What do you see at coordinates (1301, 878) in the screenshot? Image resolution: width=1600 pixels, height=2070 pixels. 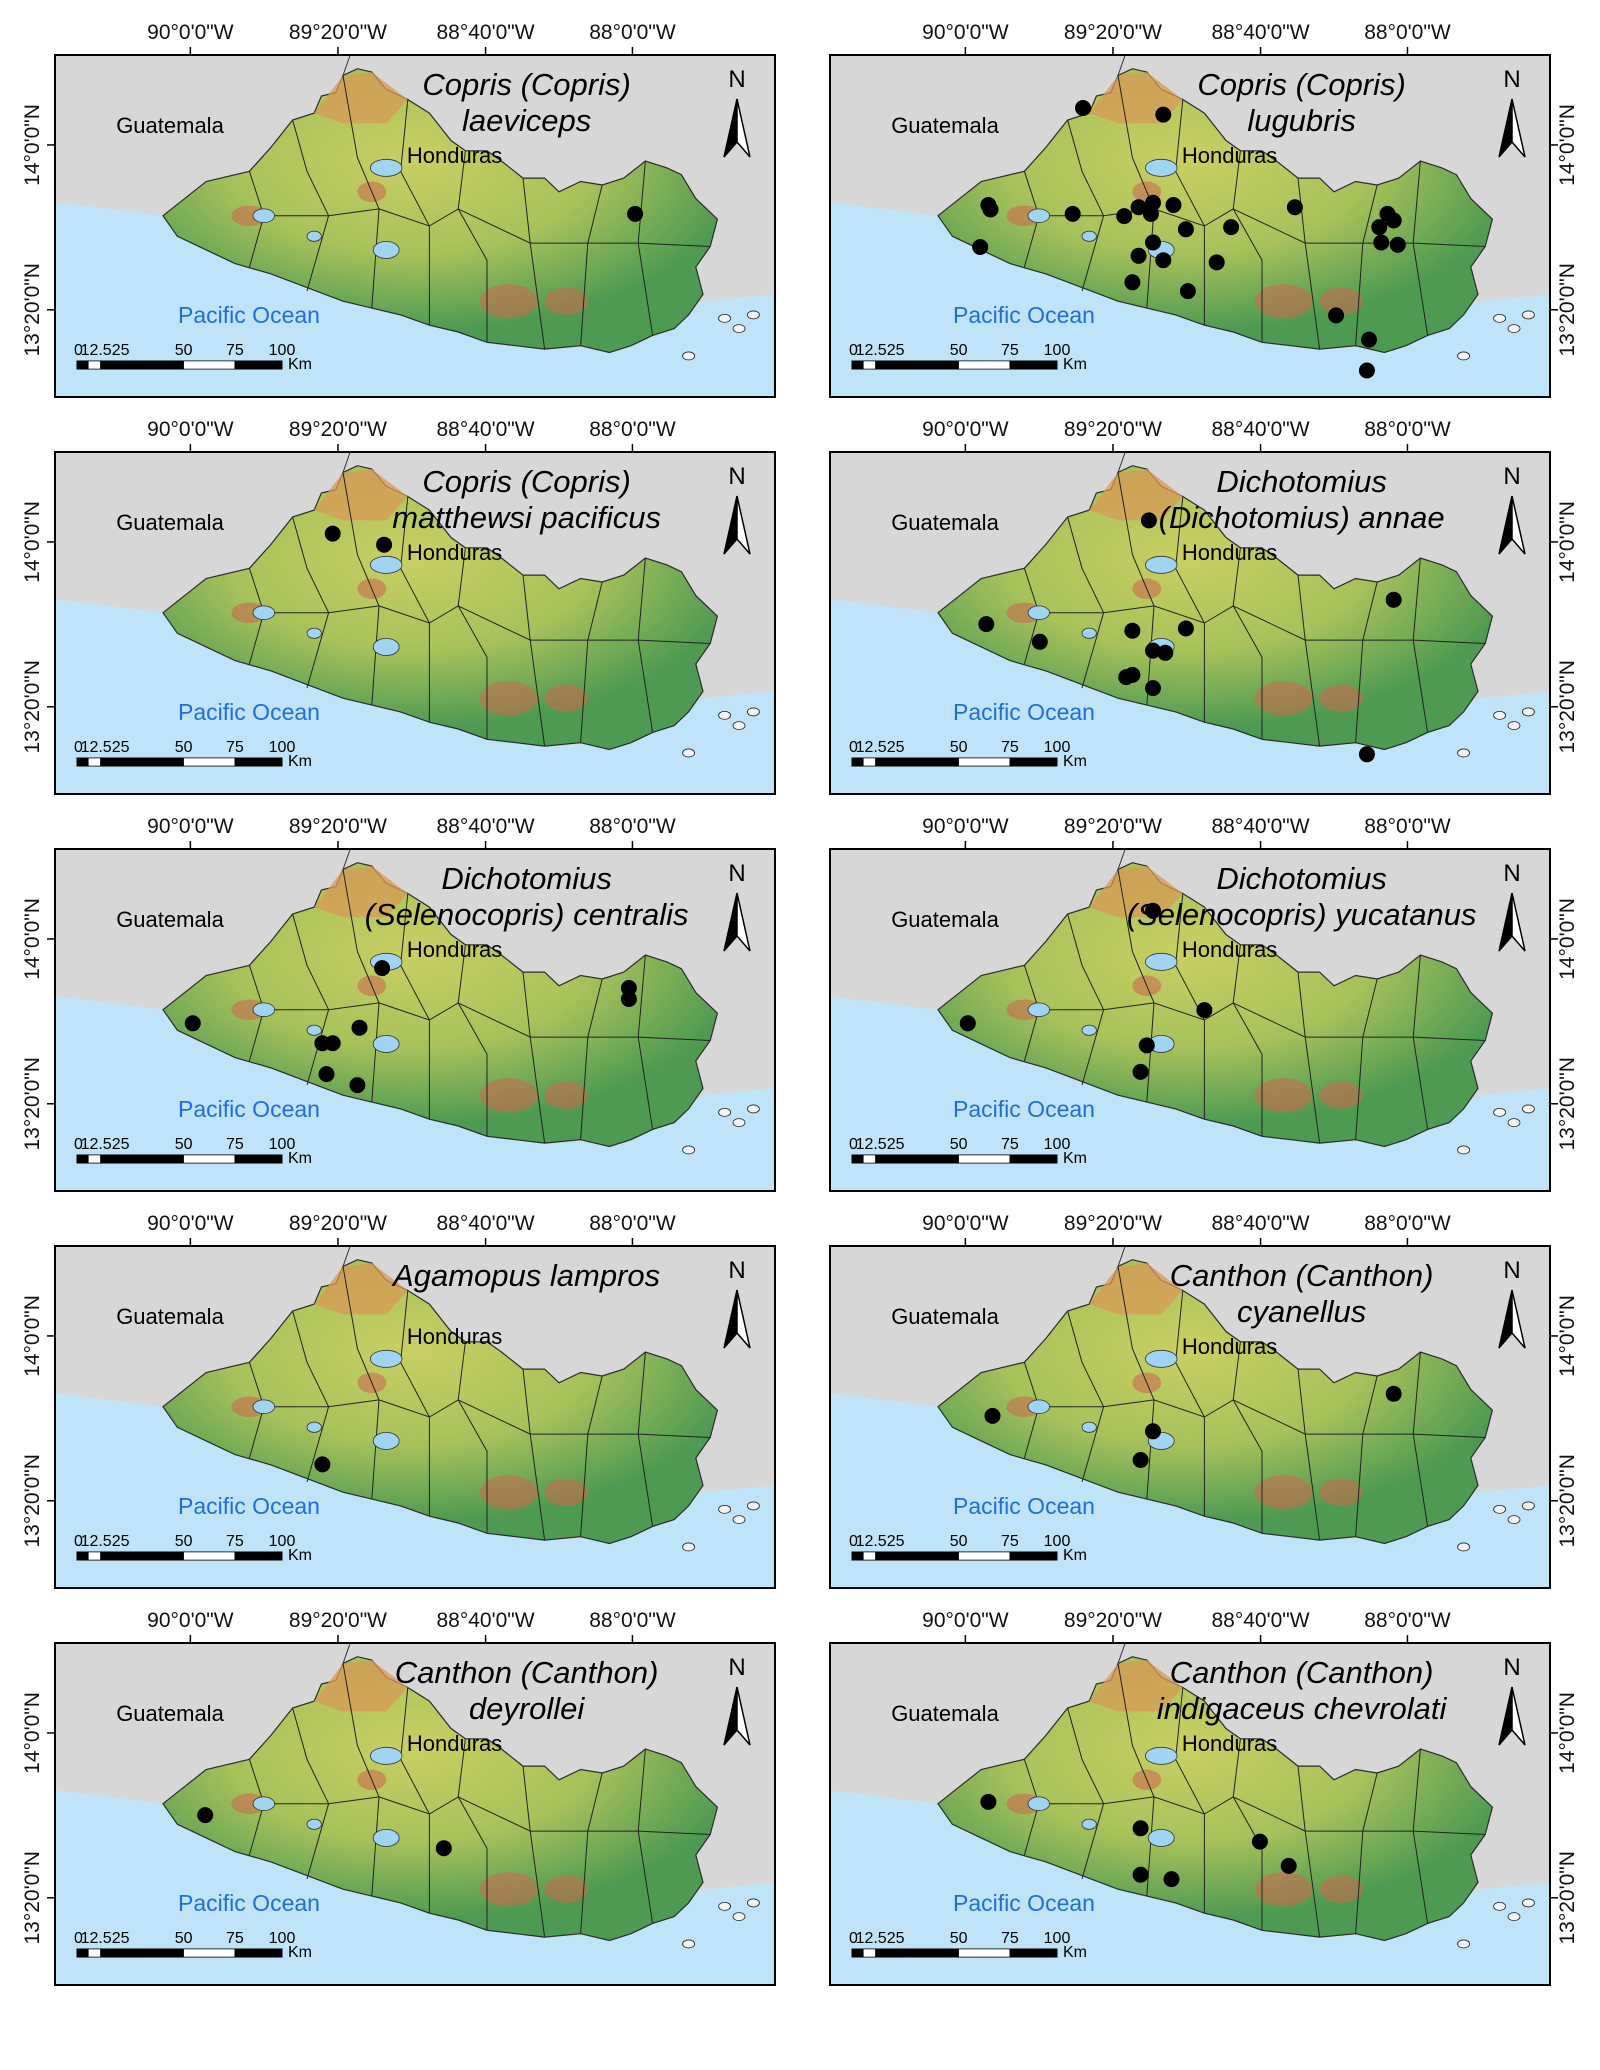 I see `species-title: Dichotomius` at bounding box center [1301, 878].